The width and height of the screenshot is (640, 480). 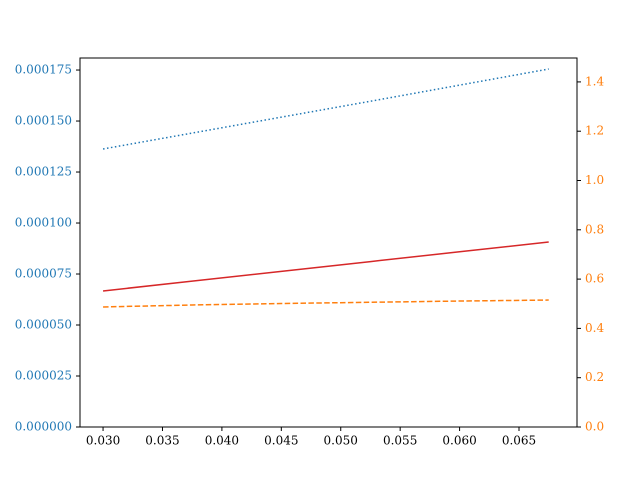 What do you see at coordinates (103, 441) in the screenshot?
I see `x-tick-label: 0.030` at bounding box center [103, 441].